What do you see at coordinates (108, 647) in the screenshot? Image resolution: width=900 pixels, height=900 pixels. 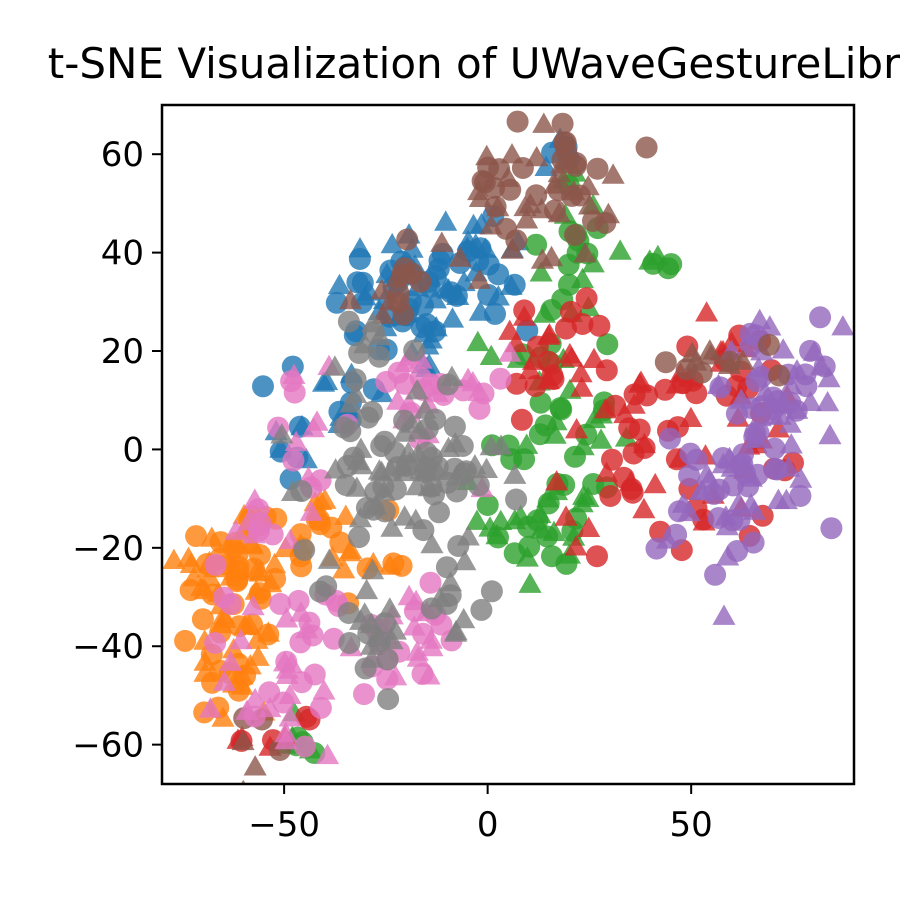 I see `y-tick-label: −40` at bounding box center [108, 647].